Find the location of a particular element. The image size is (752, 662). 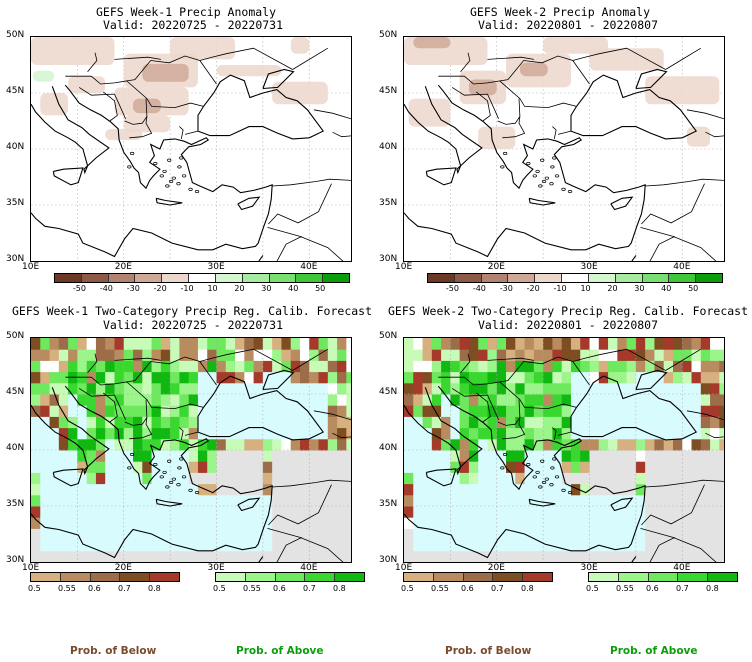

footer-below-right: Prob. of Below is located at coordinates (488, 651).